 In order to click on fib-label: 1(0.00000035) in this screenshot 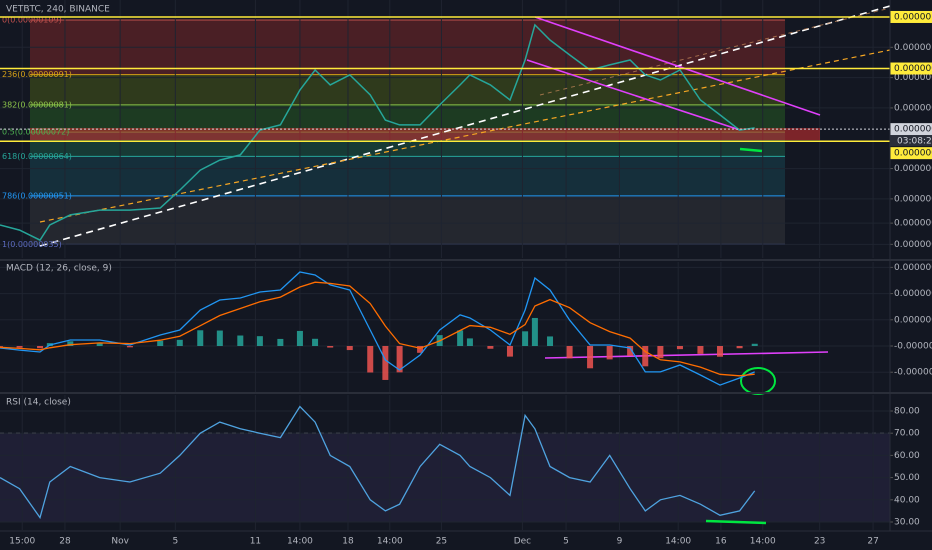, I will do `click(32, 244)`.